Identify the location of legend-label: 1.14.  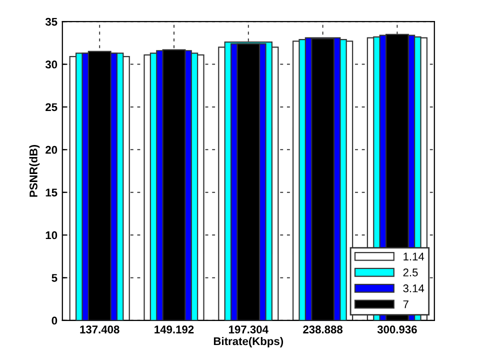
(414, 256).